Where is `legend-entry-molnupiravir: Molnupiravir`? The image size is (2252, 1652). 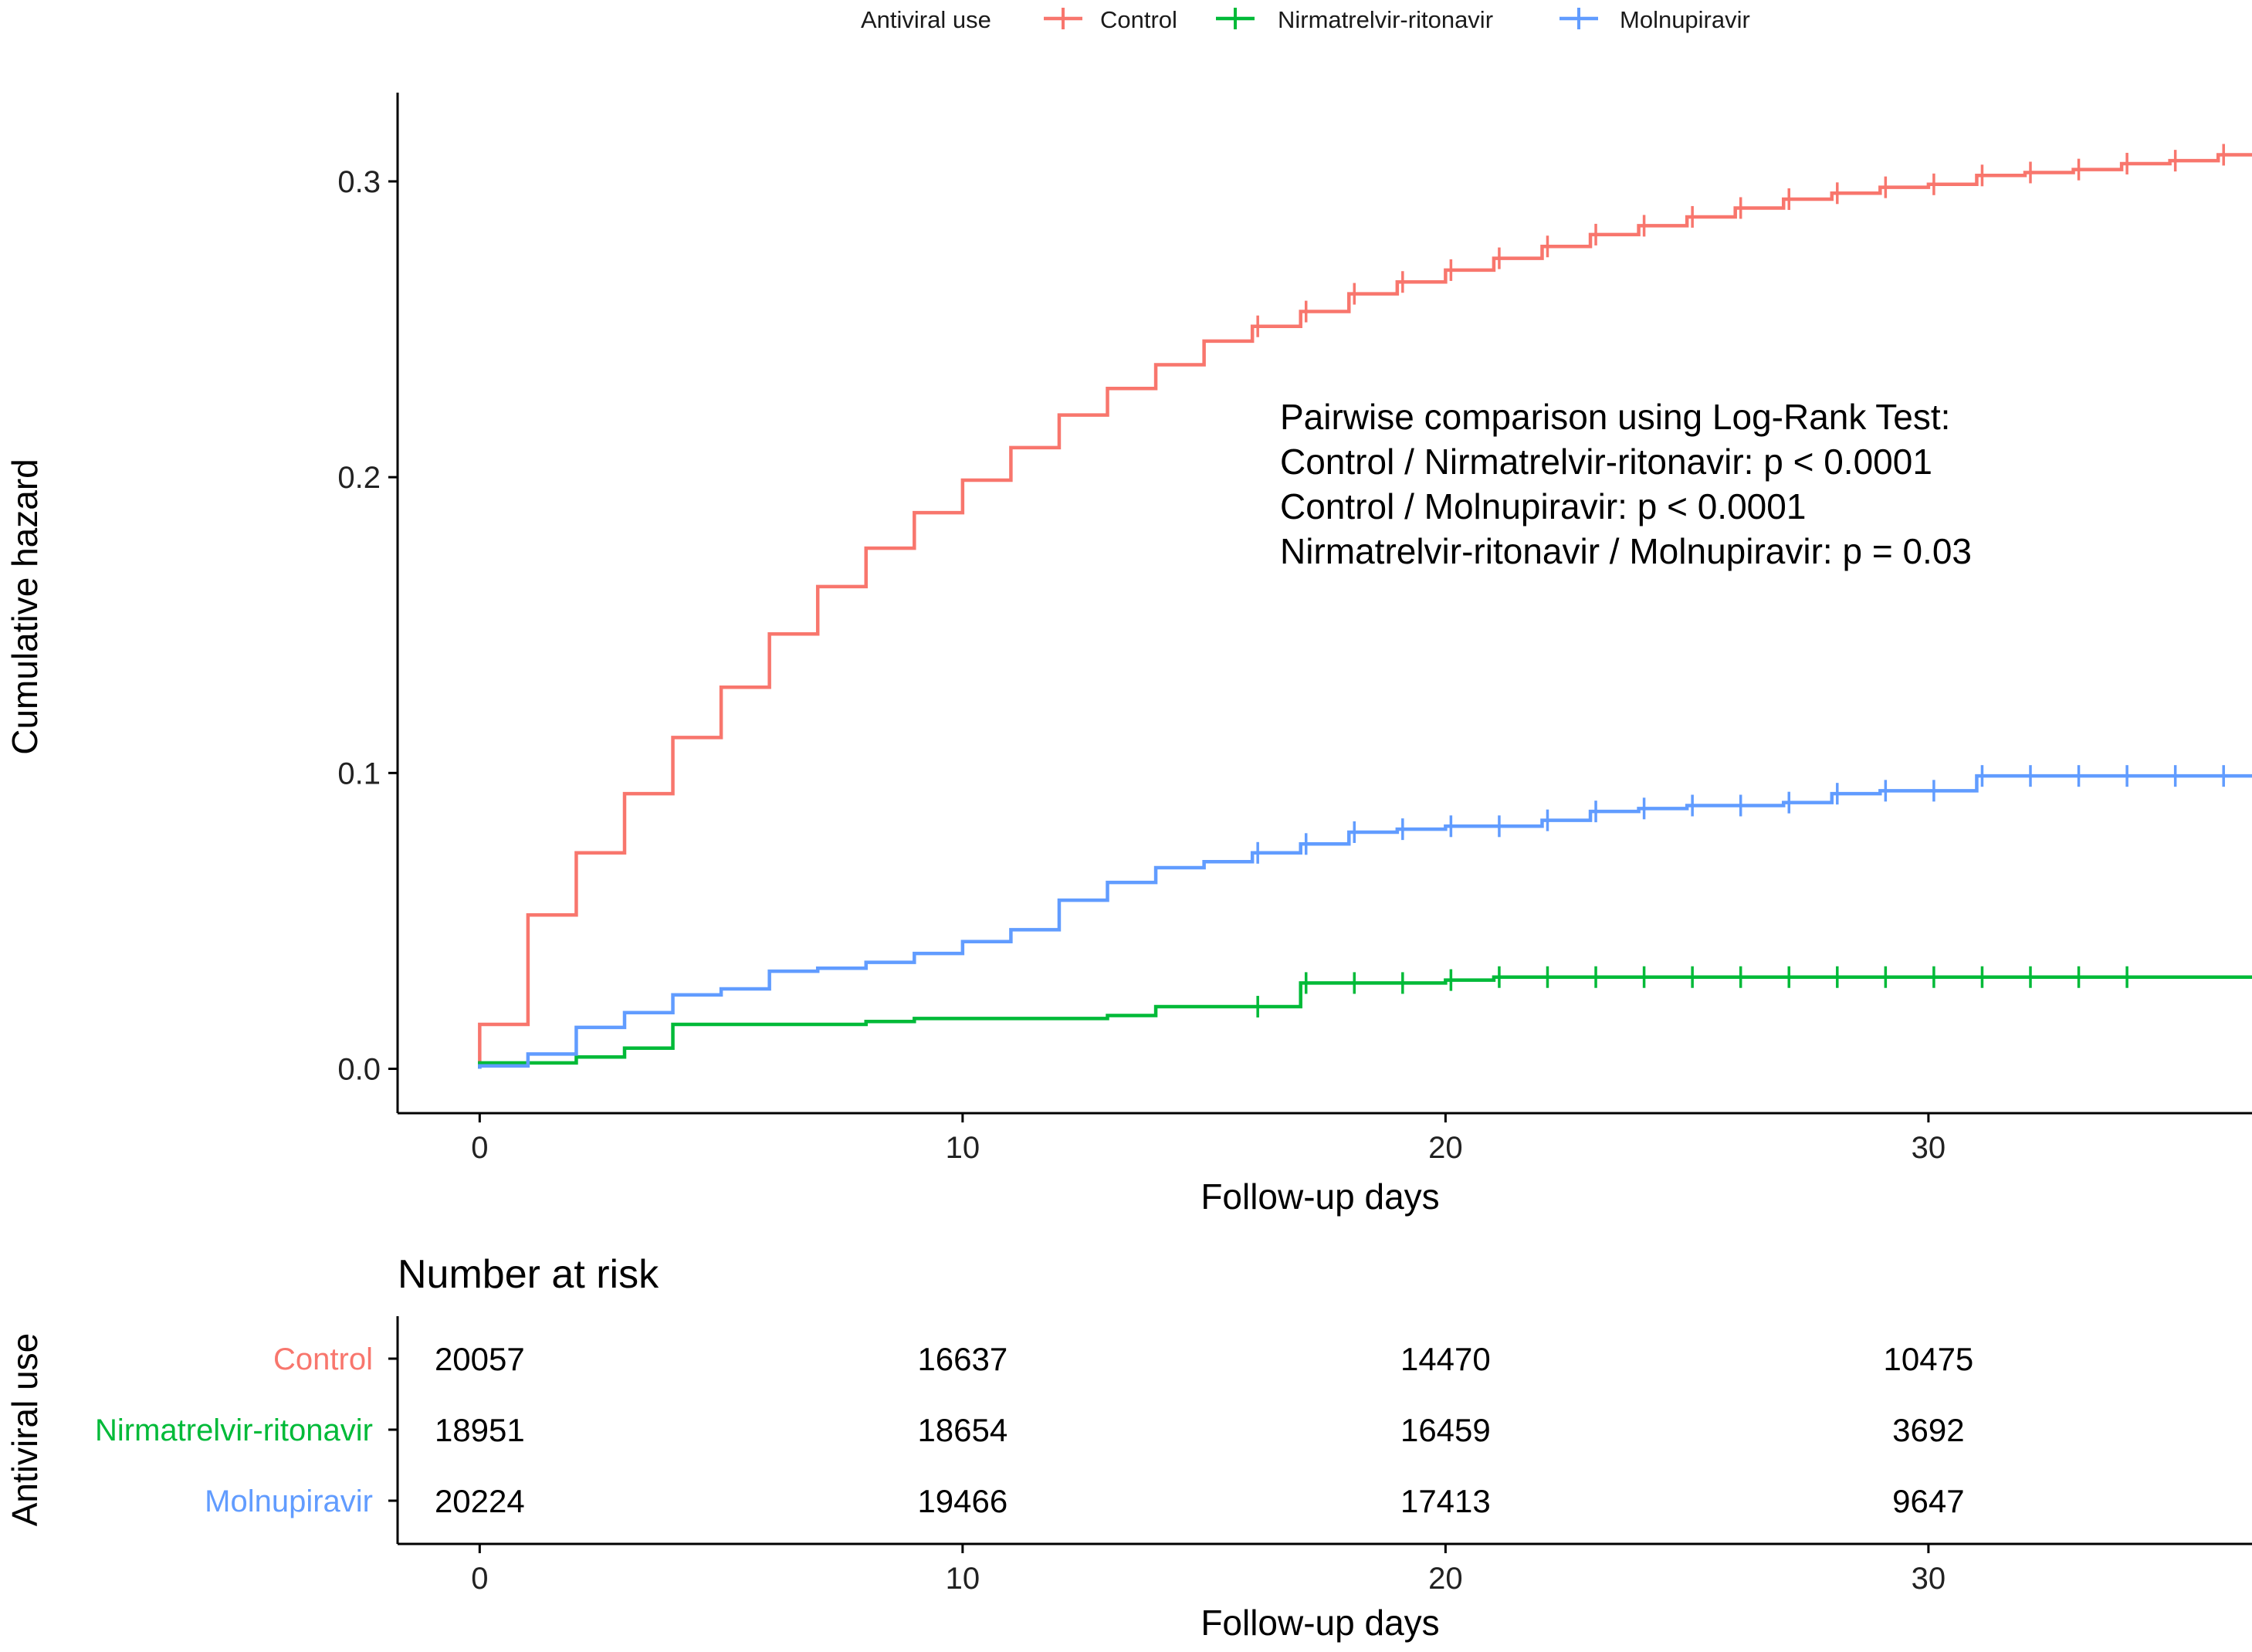
legend-entry-molnupiravir: Molnupiravir is located at coordinates (1654, 20).